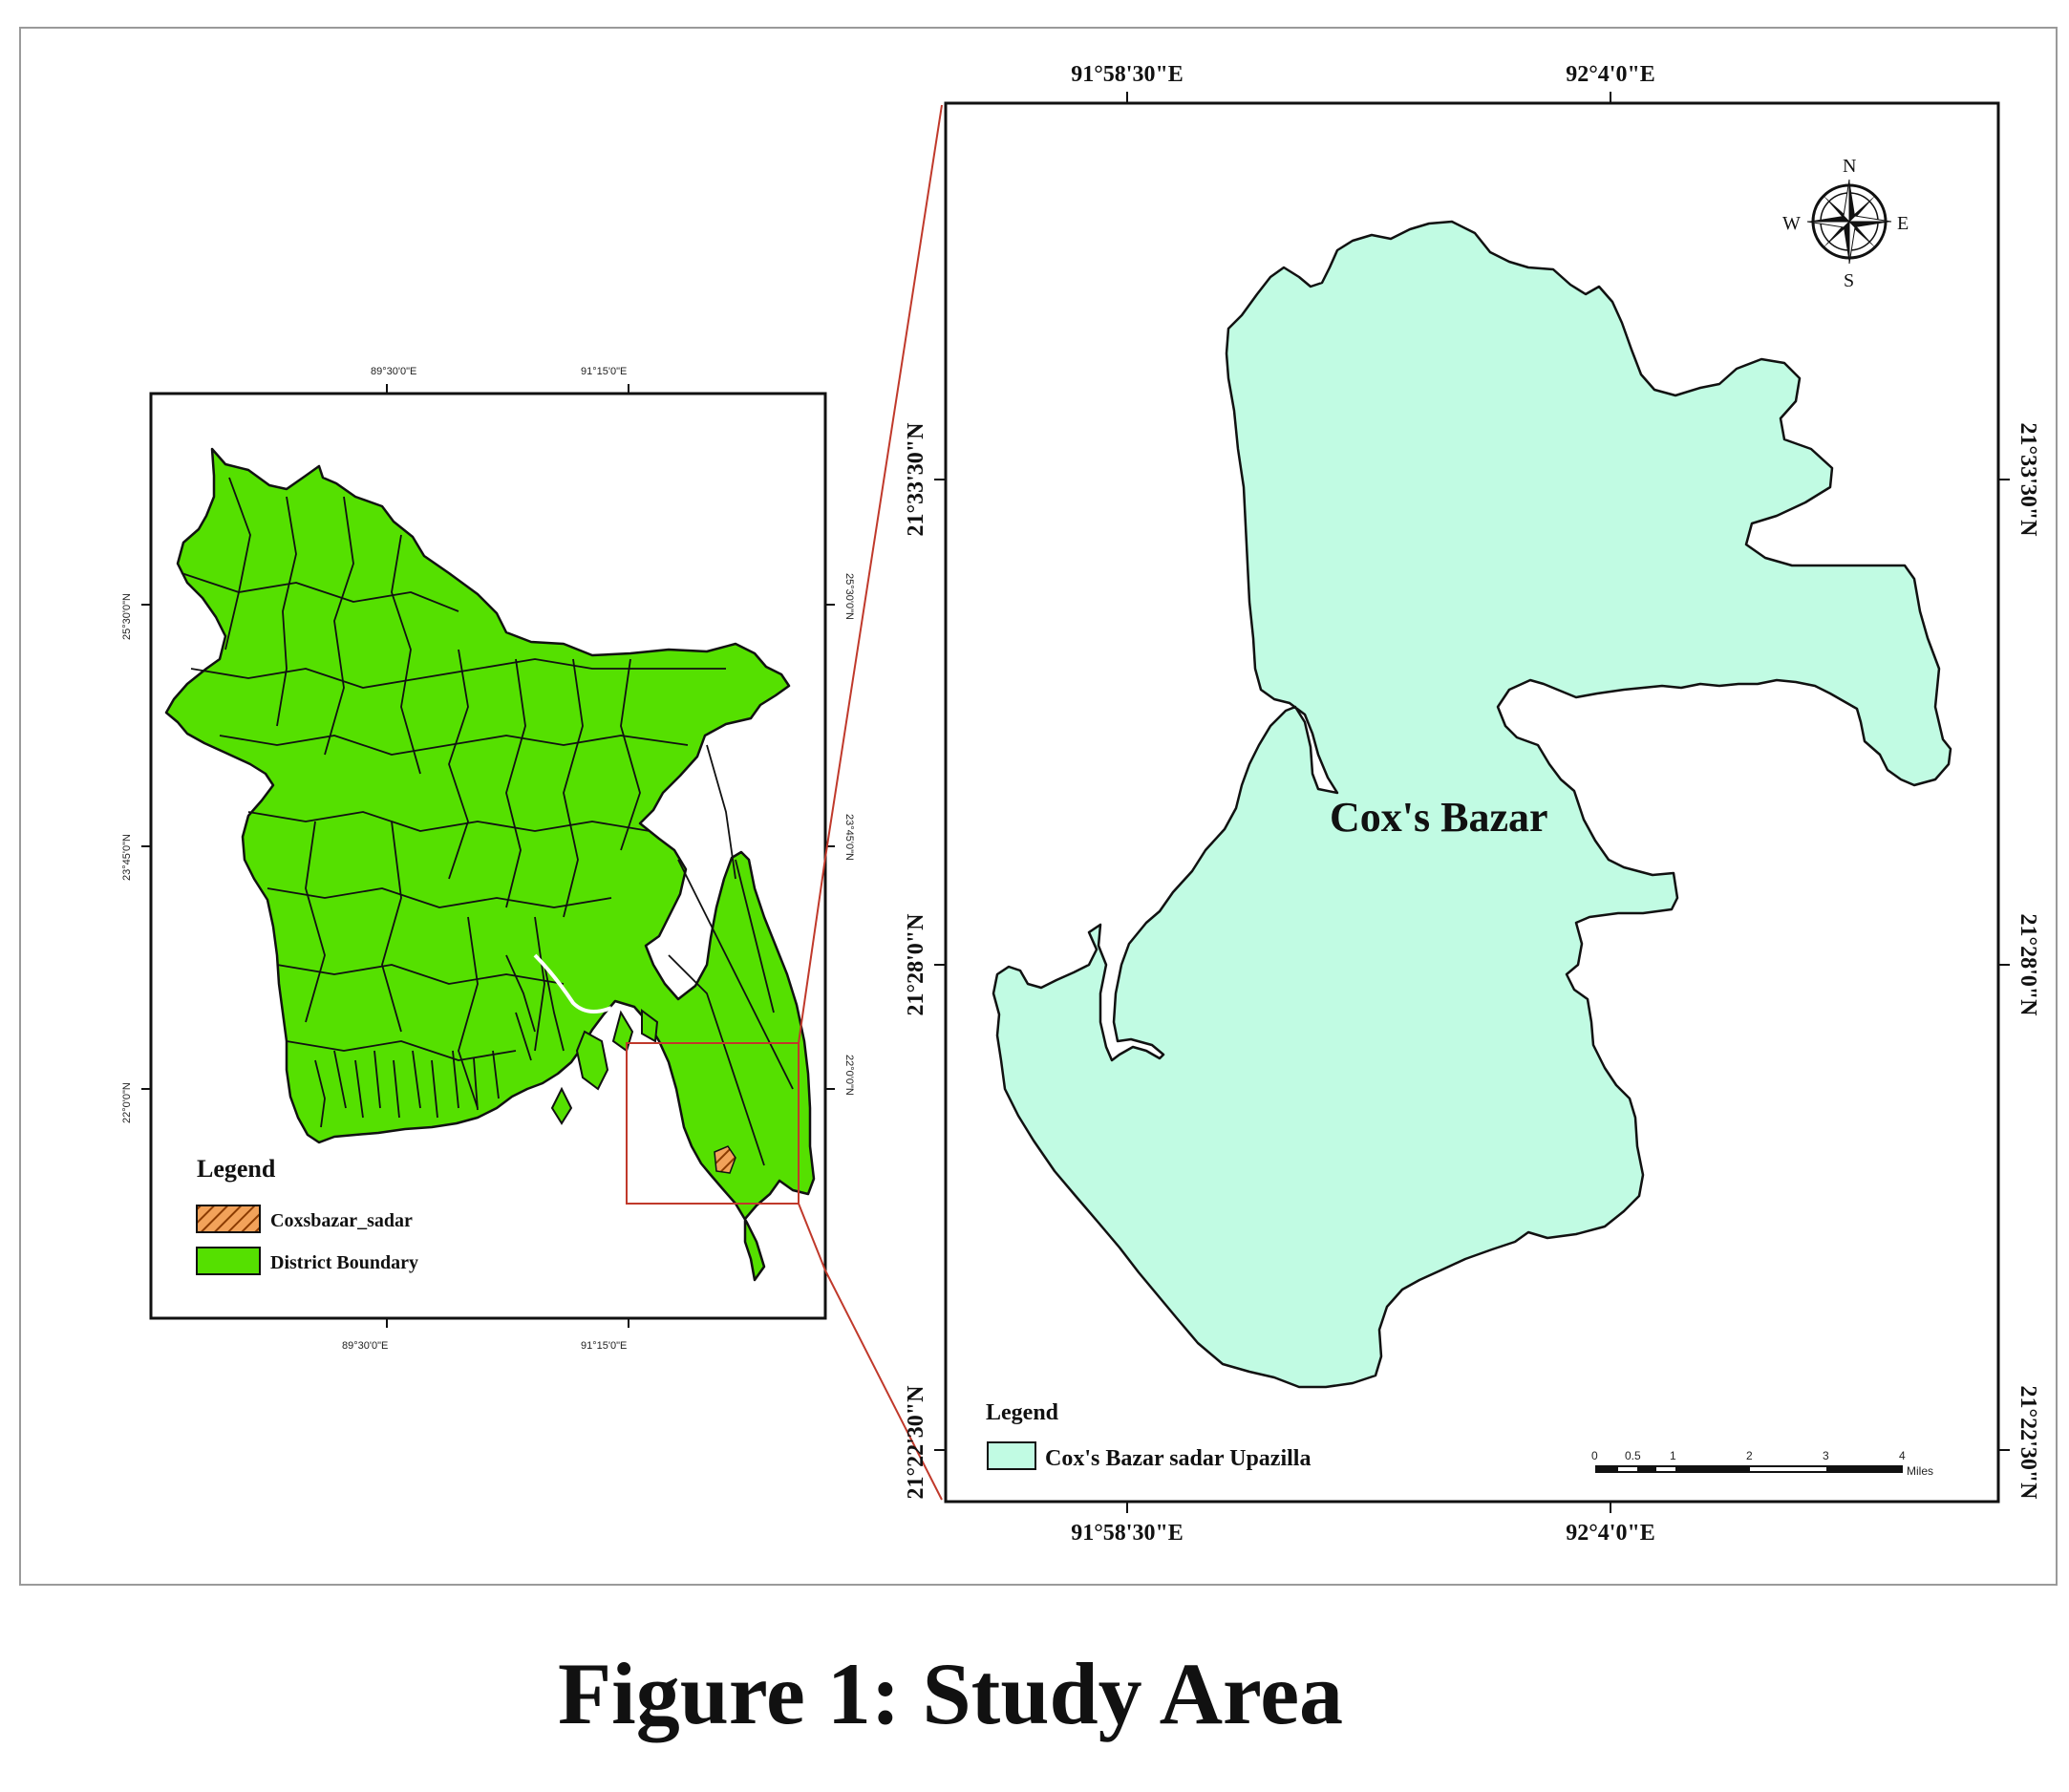 The image size is (2069, 1792). Describe the element at coordinates (1849, 166) in the screenshot. I see `compass-north-label: N` at that location.